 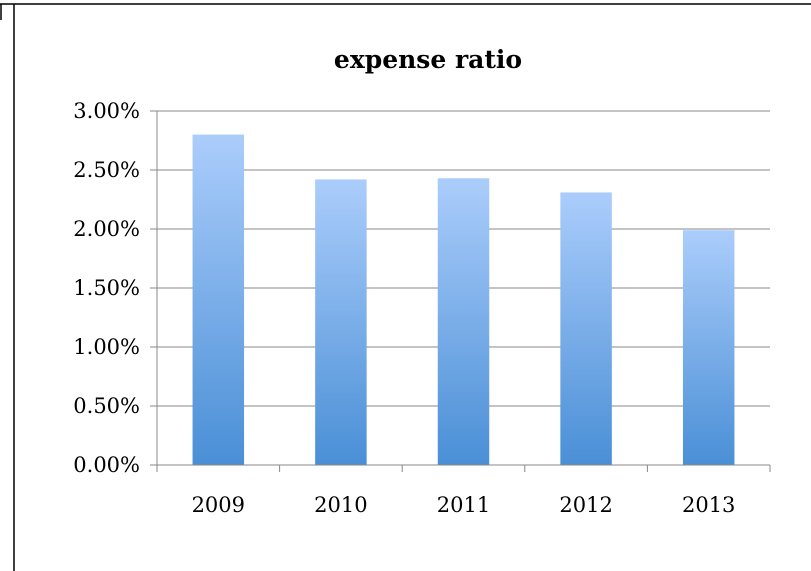 I want to click on bar-2011, so click(x=463, y=321).